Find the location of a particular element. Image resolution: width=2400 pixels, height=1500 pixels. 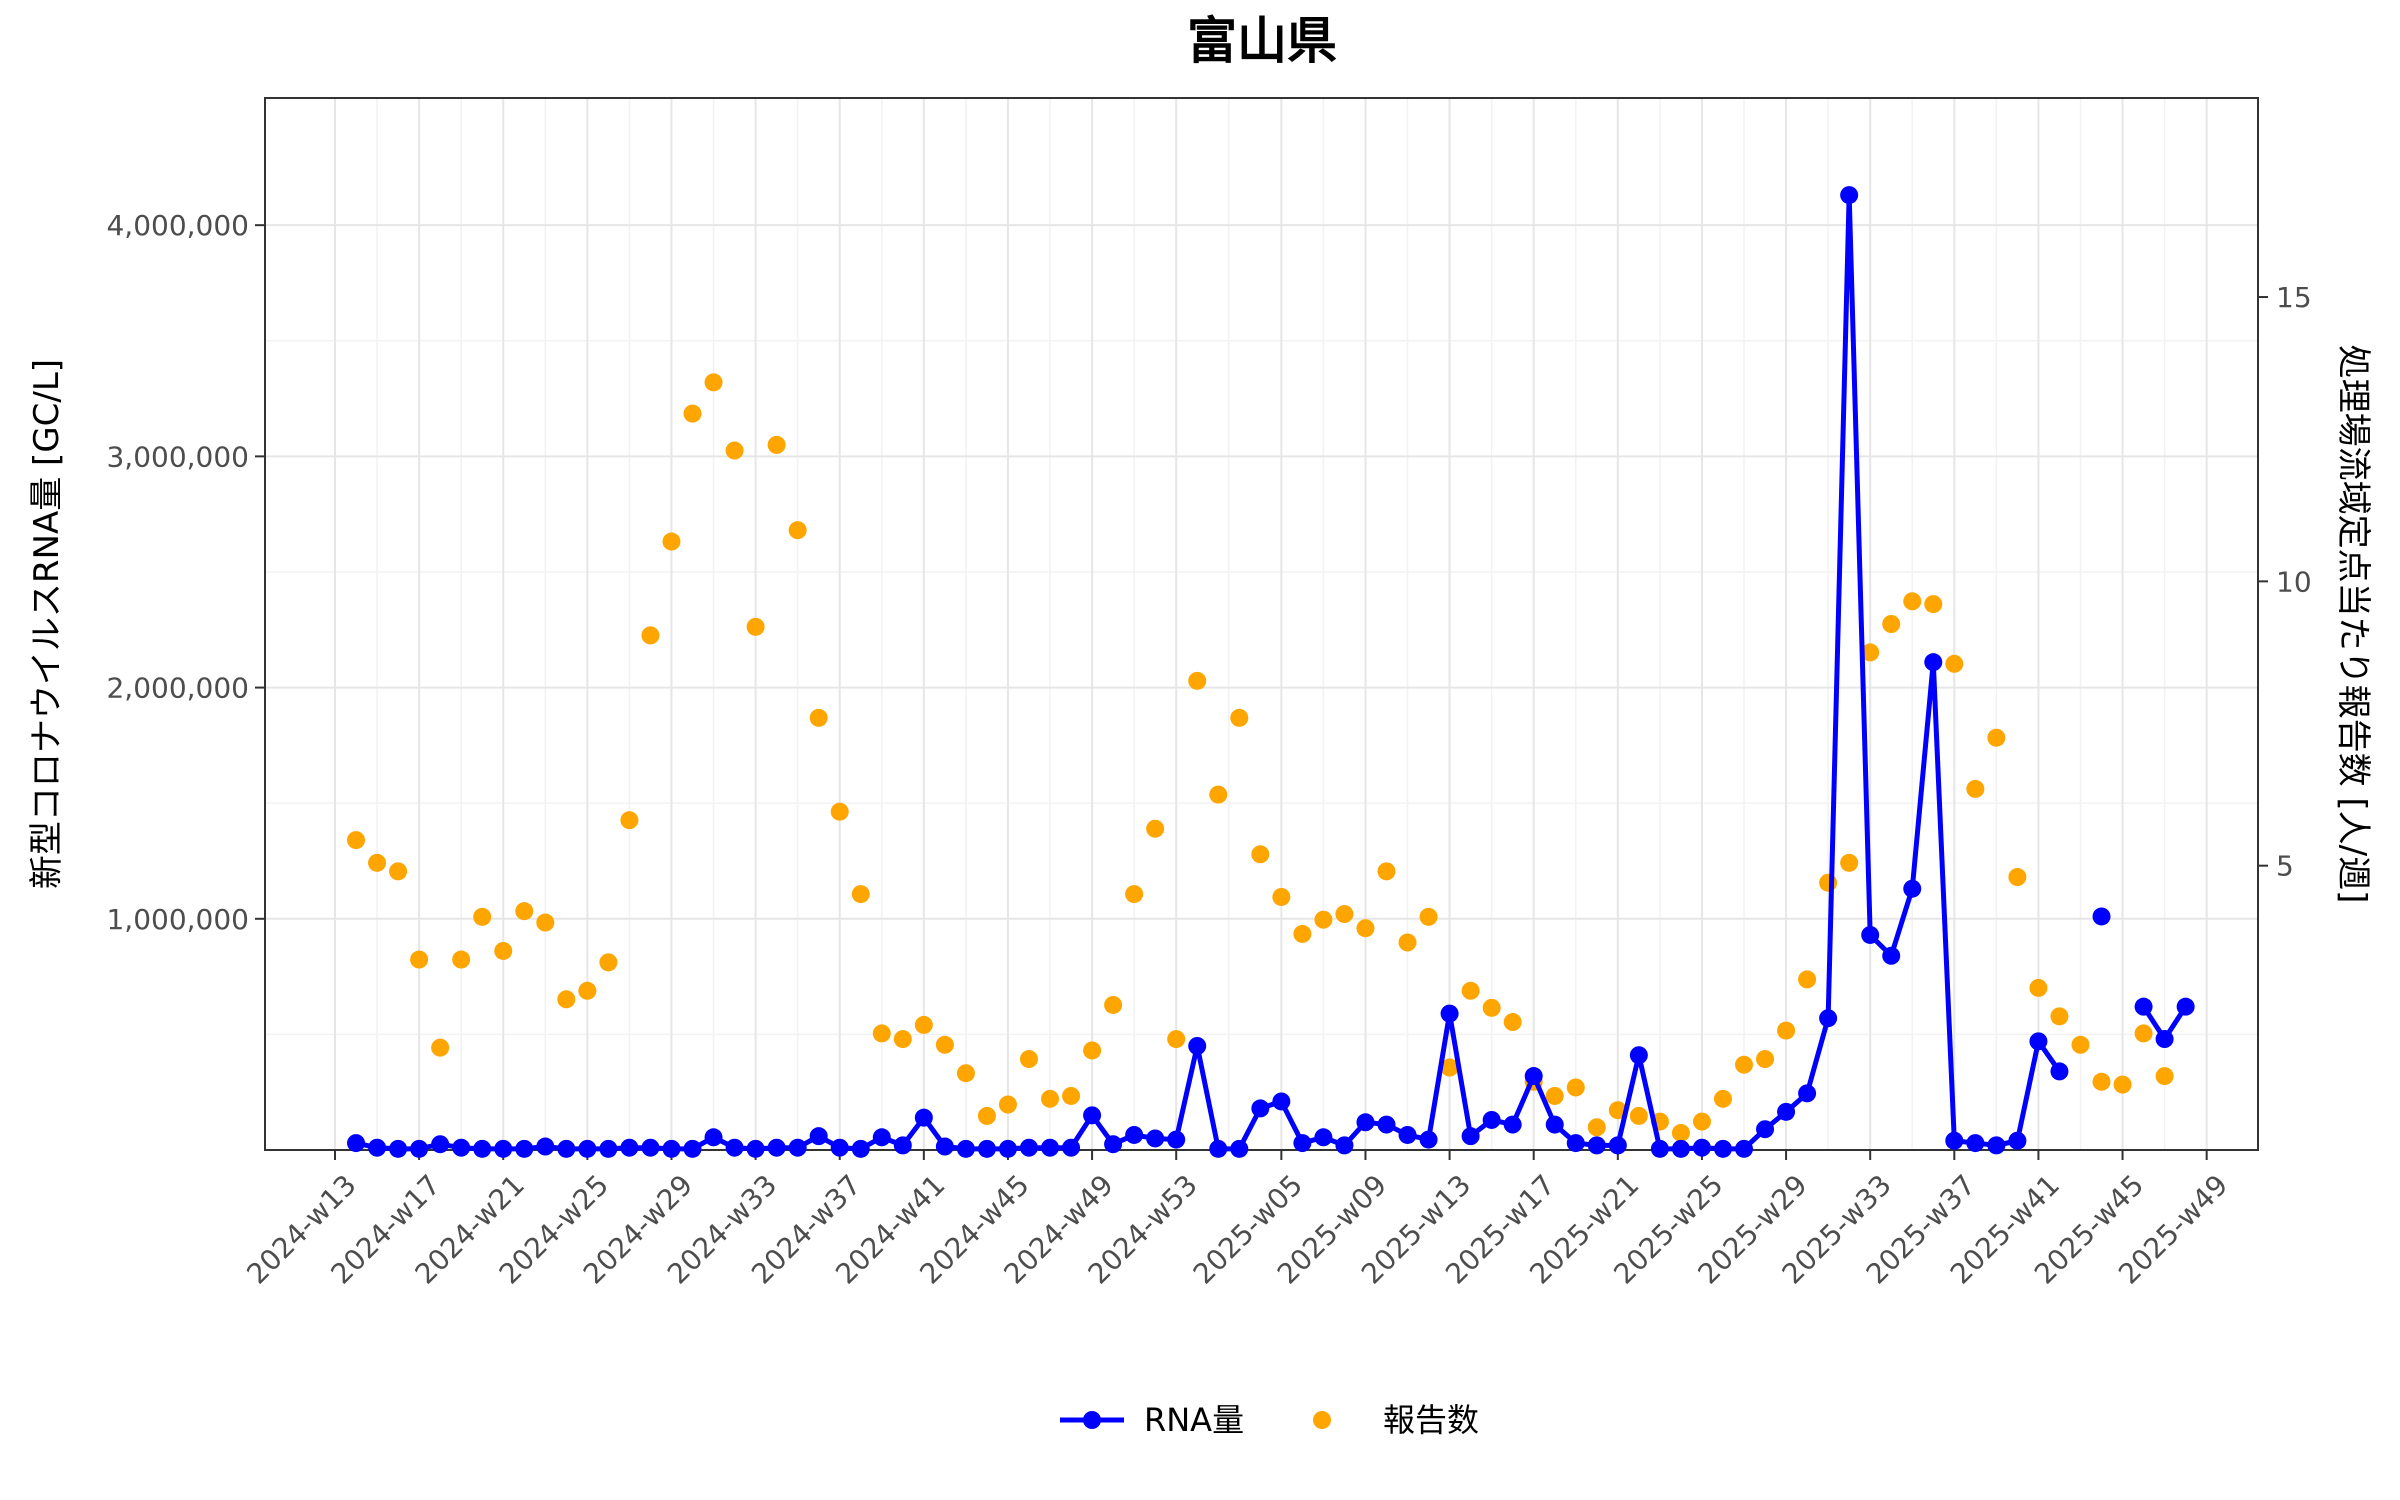

y-axis-left: 1,000,000 2,000,000 3,000,000 4,000,000 is located at coordinates (185, 572).